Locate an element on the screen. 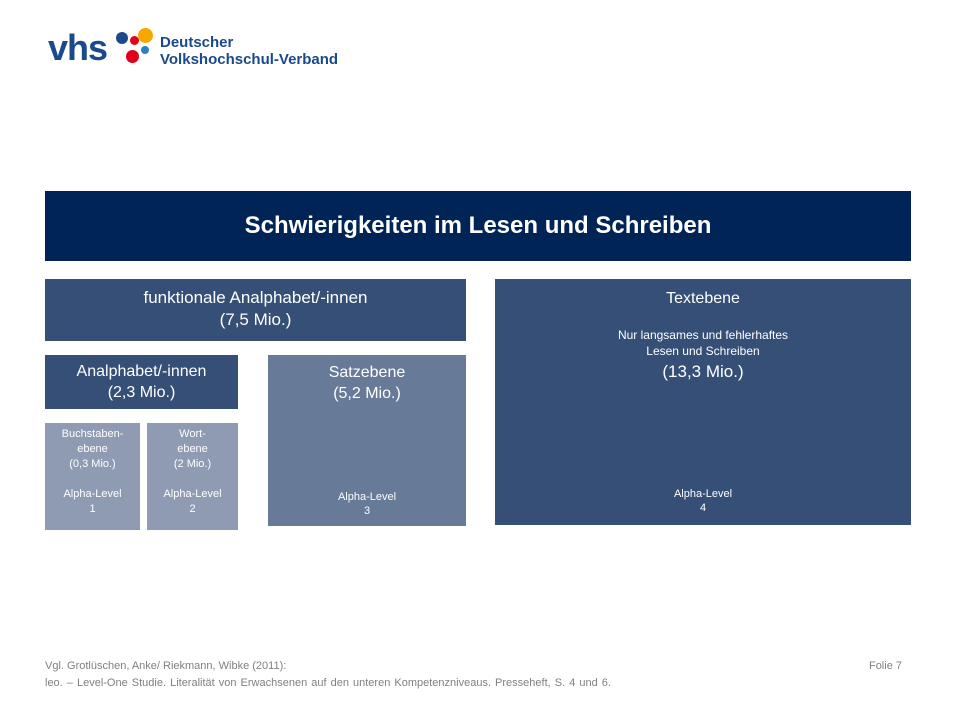  analphabet-amount: (2,3 Mio.) is located at coordinates (141, 392).